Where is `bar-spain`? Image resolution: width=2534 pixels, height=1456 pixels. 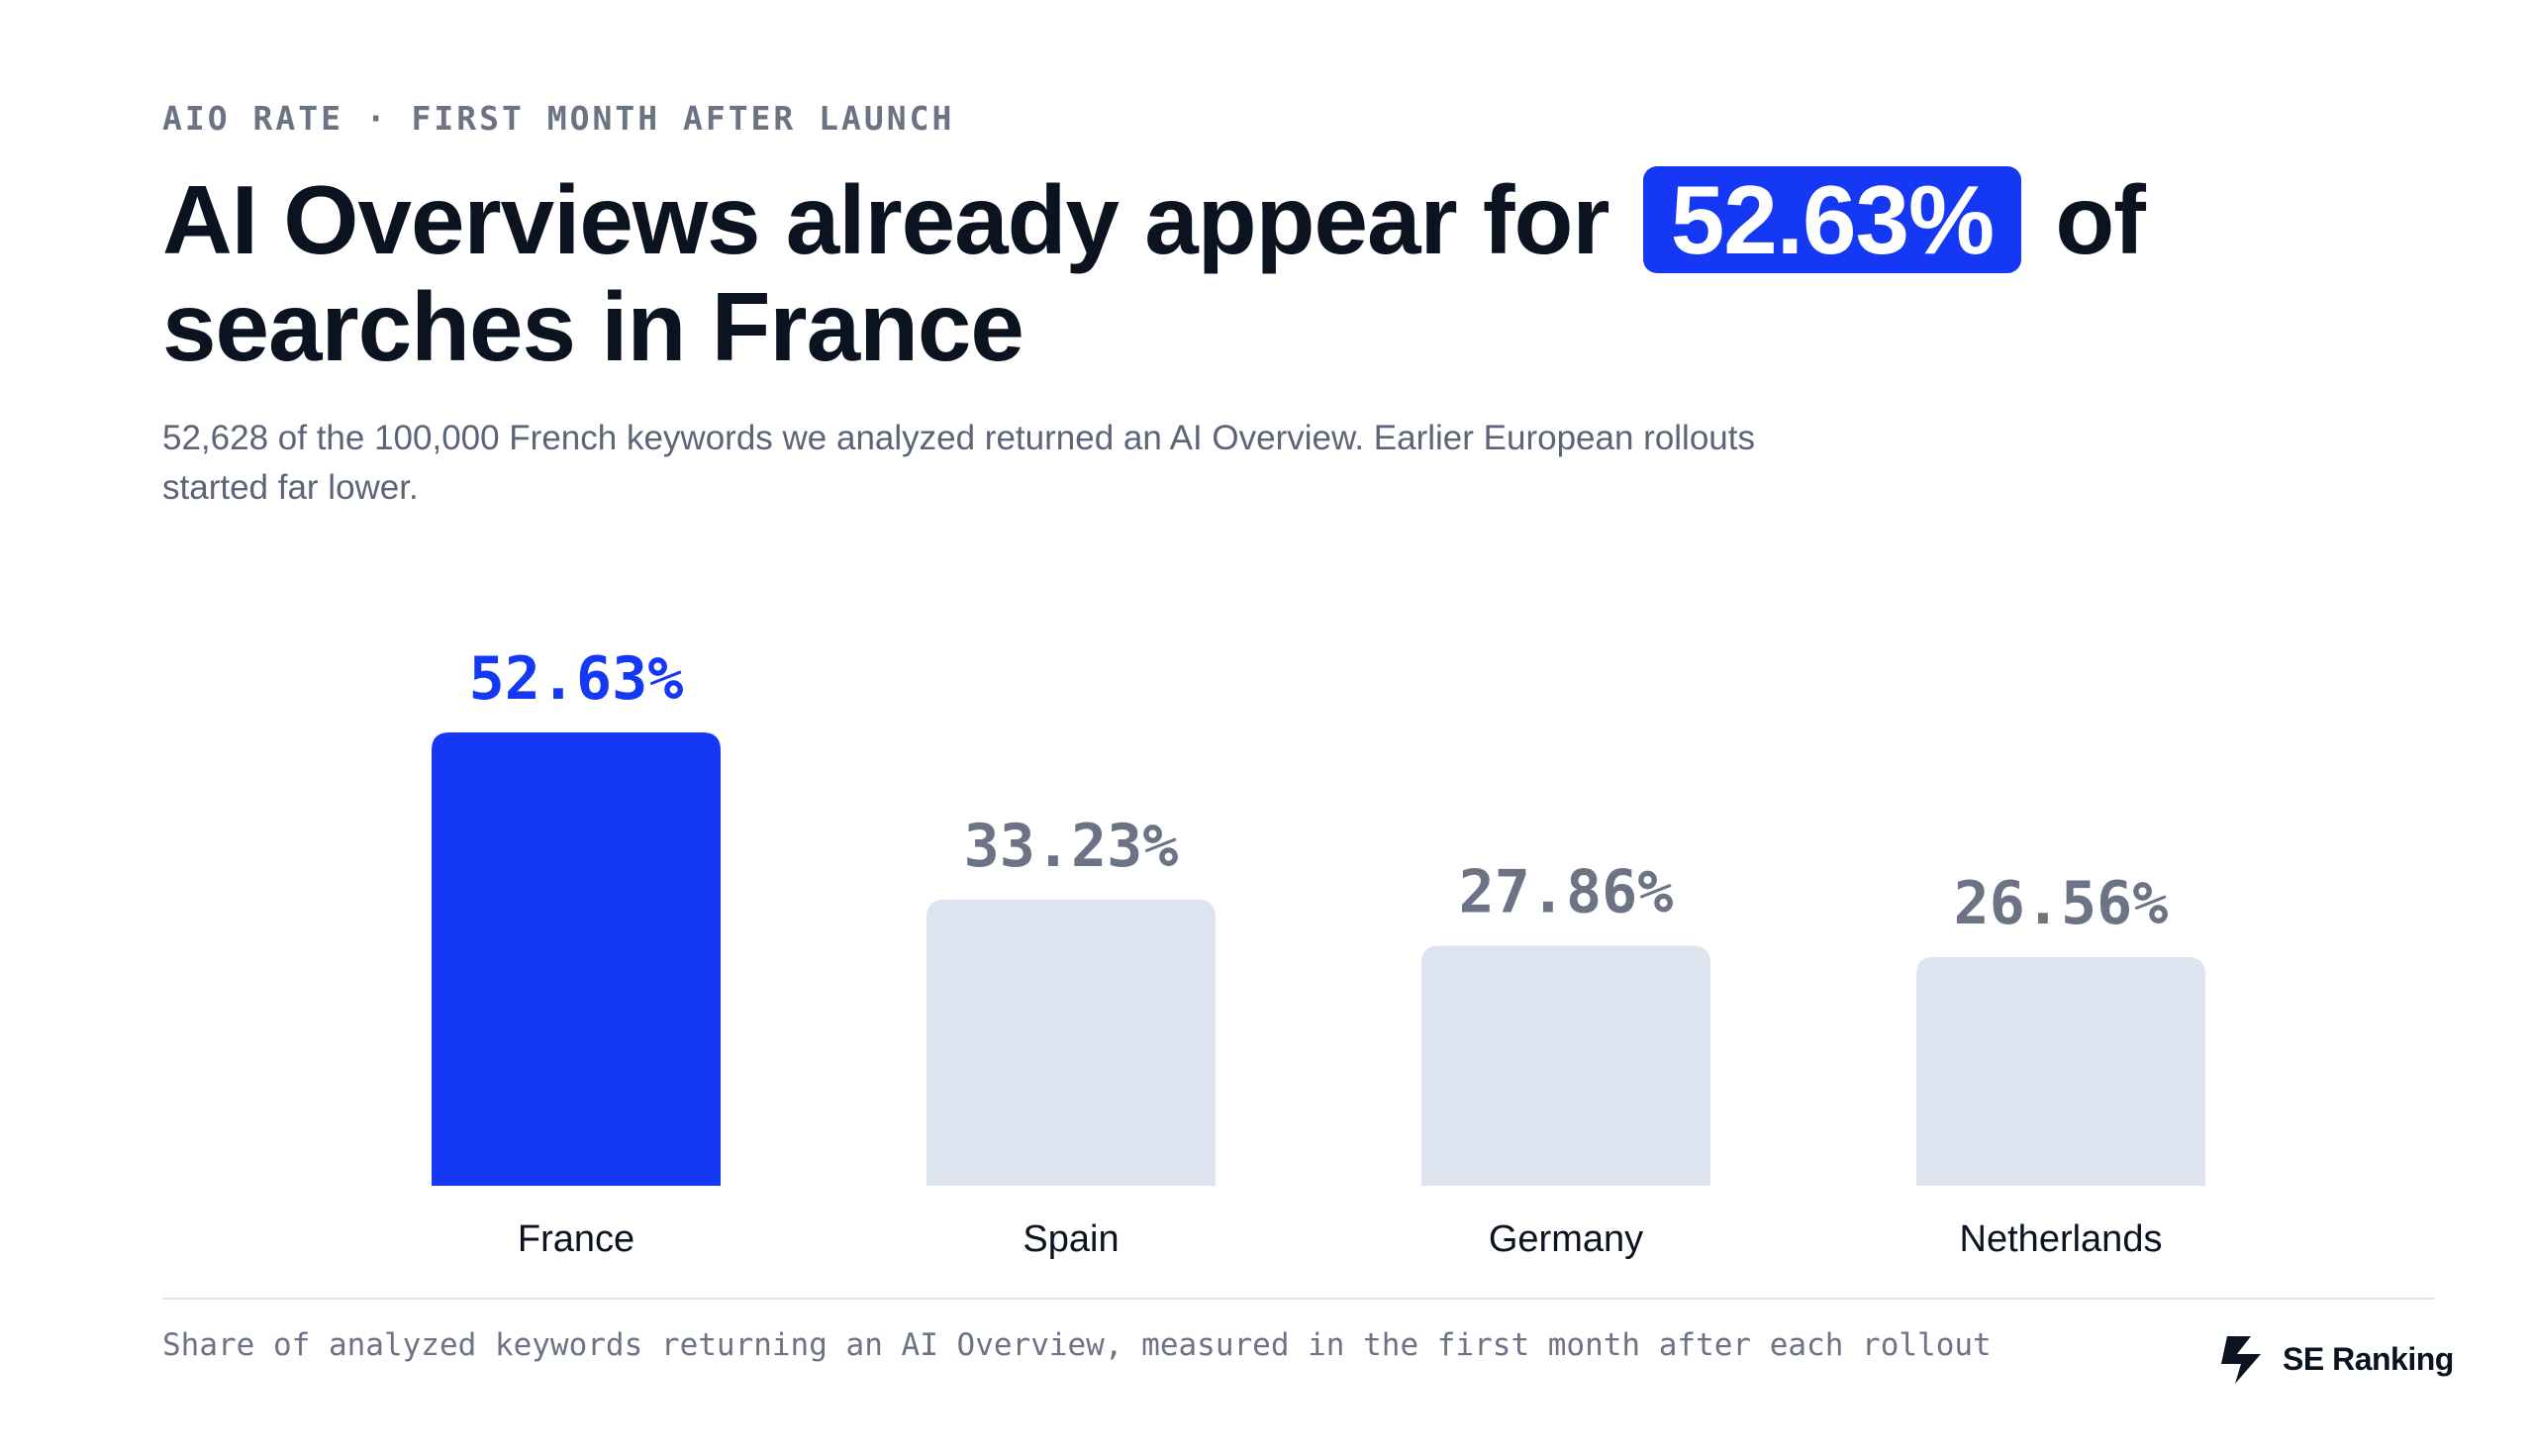
bar-spain is located at coordinates (1071, 1042).